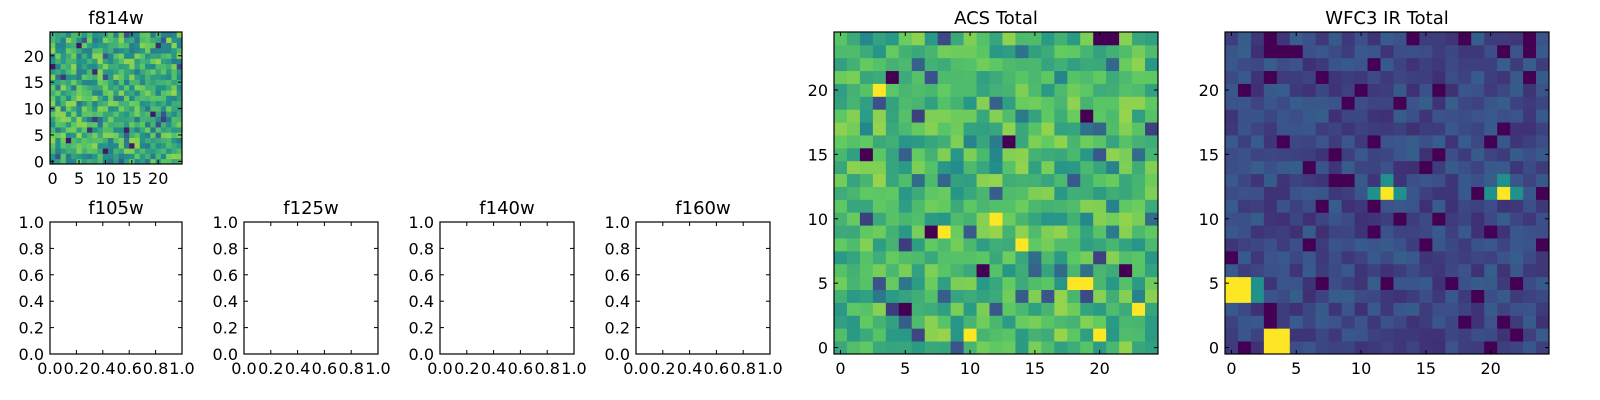  What do you see at coordinates (818, 90) in the screenshot?
I see `y-tick-label: 20` at bounding box center [818, 90].